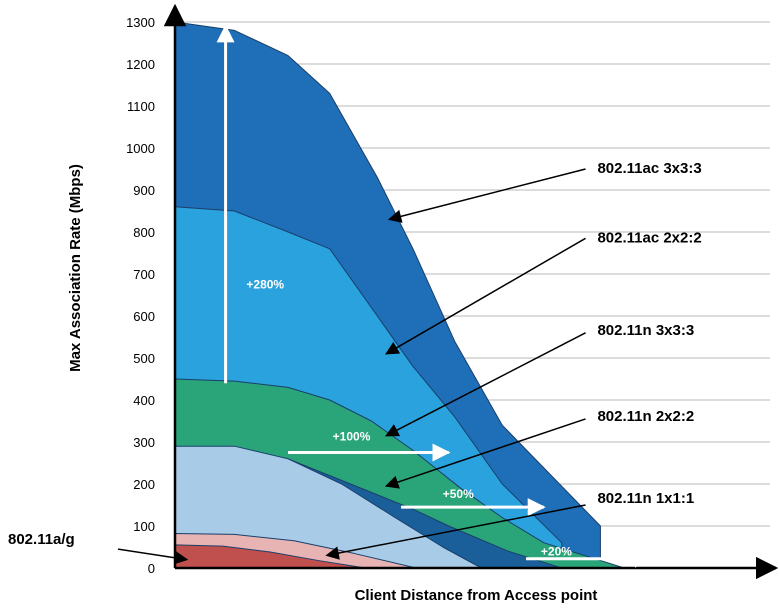 The height and width of the screenshot is (610, 780). Describe the element at coordinates (649, 238) in the screenshot. I see `series-callout-label: 802.11ac 2x2:2` at that location.